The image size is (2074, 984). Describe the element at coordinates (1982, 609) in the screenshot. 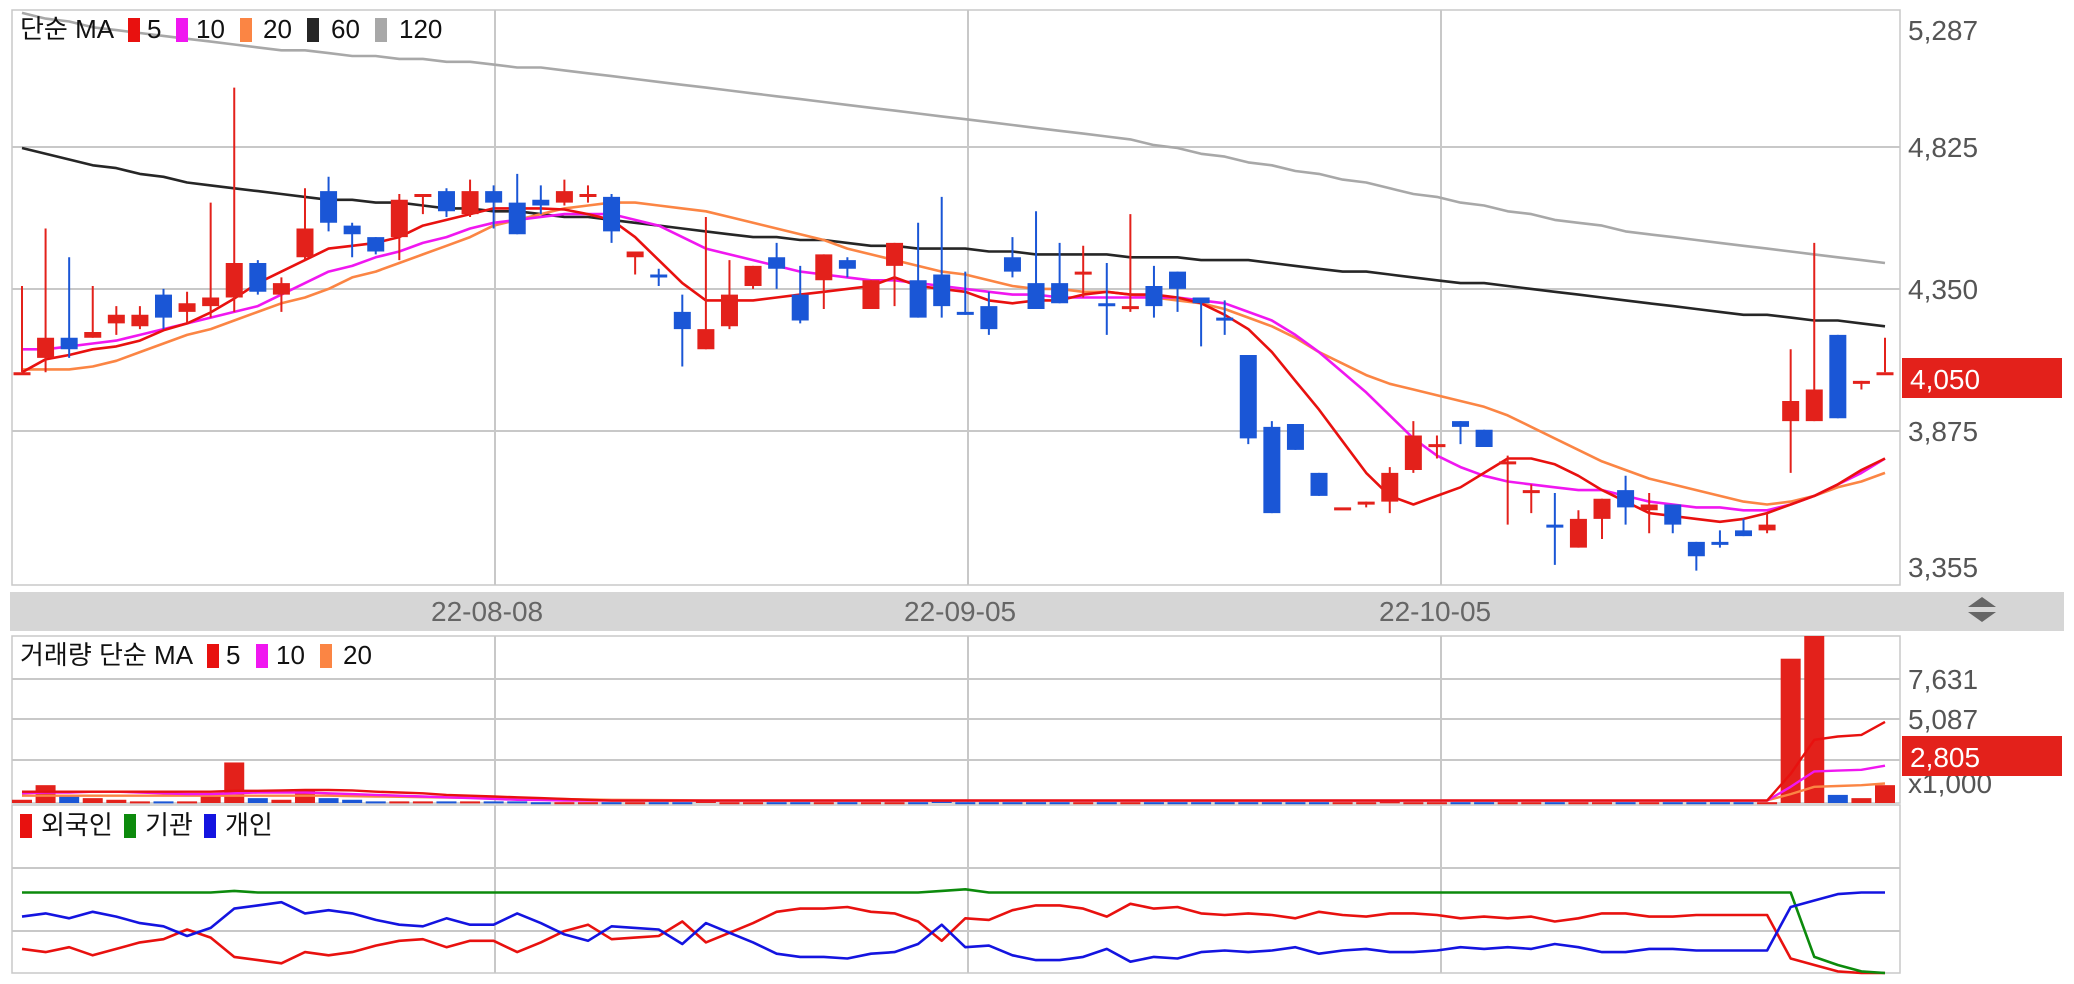

I see `panel-resize-handle` at that location.